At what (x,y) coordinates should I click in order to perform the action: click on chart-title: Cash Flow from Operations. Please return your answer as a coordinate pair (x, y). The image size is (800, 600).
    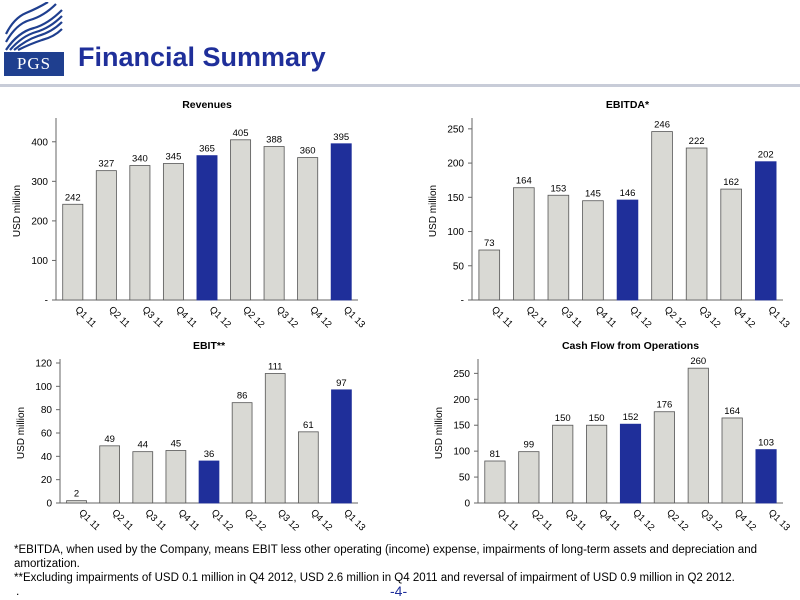
    Looking at the image, I should click on (630, 346).